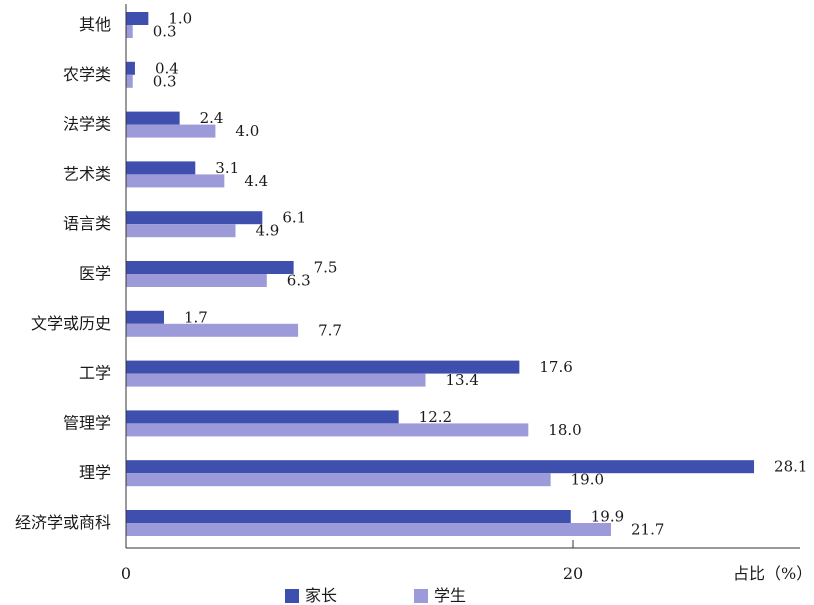  Describe the element at coordinates (268, 231) in the screenshot. I see `value-label: 4.9` at that location.